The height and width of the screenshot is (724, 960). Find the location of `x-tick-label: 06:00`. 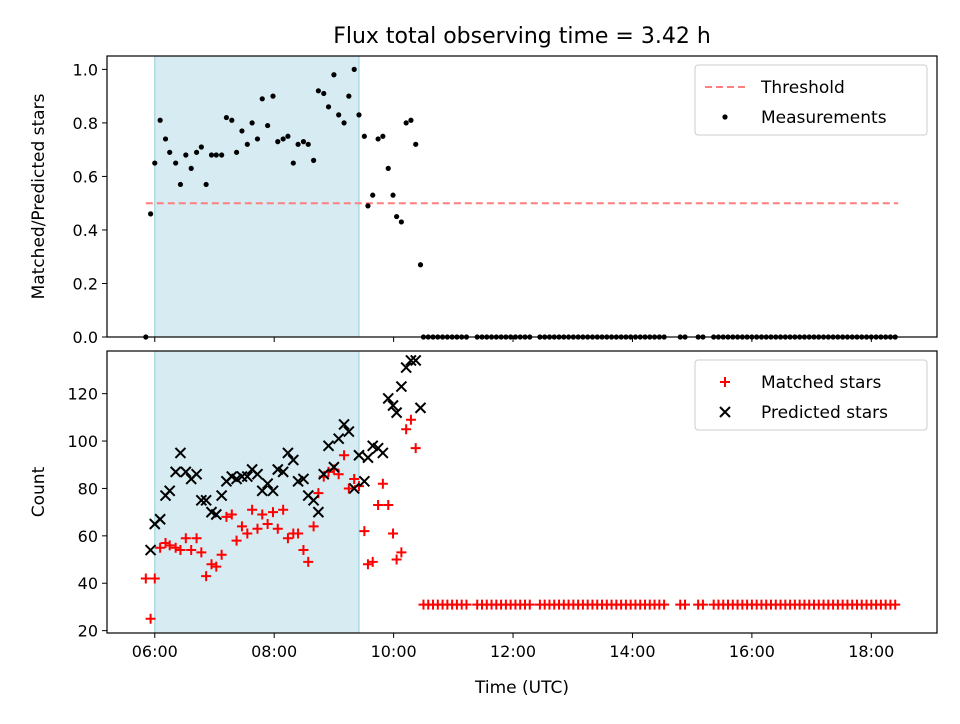

x-tick-label: 06:00 is located at coordinates (155, 651).